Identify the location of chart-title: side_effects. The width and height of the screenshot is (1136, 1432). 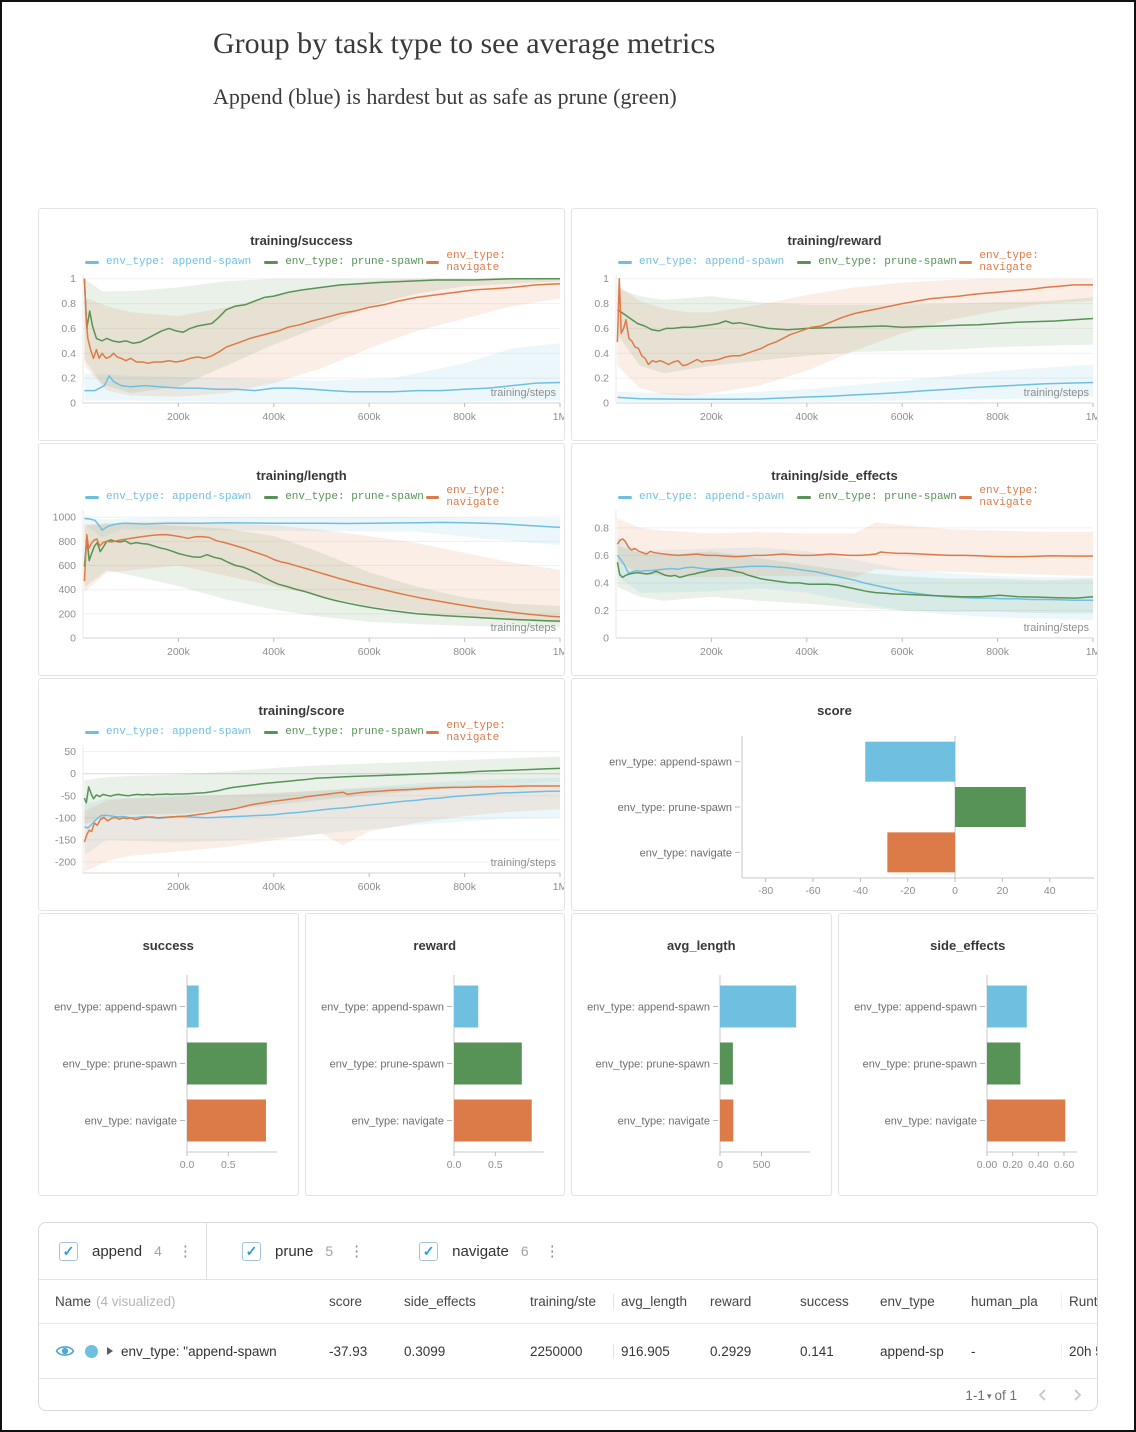
(968, 945).